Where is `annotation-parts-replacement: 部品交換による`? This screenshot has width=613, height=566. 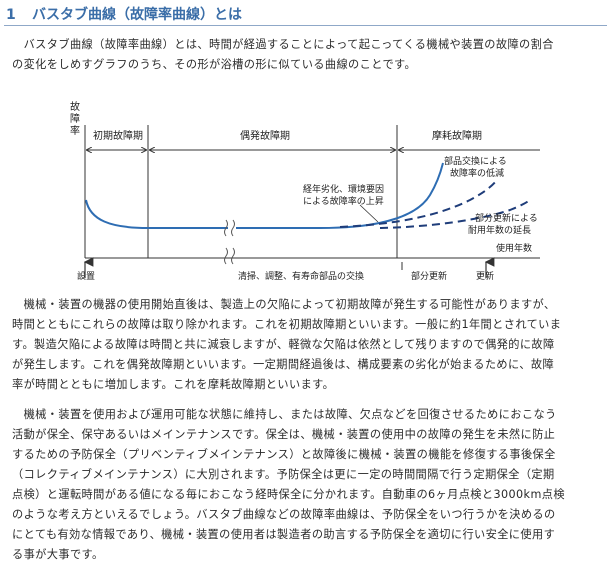 annotation-parts-replacement: 部品交換による is located at coordinates (475, 161).